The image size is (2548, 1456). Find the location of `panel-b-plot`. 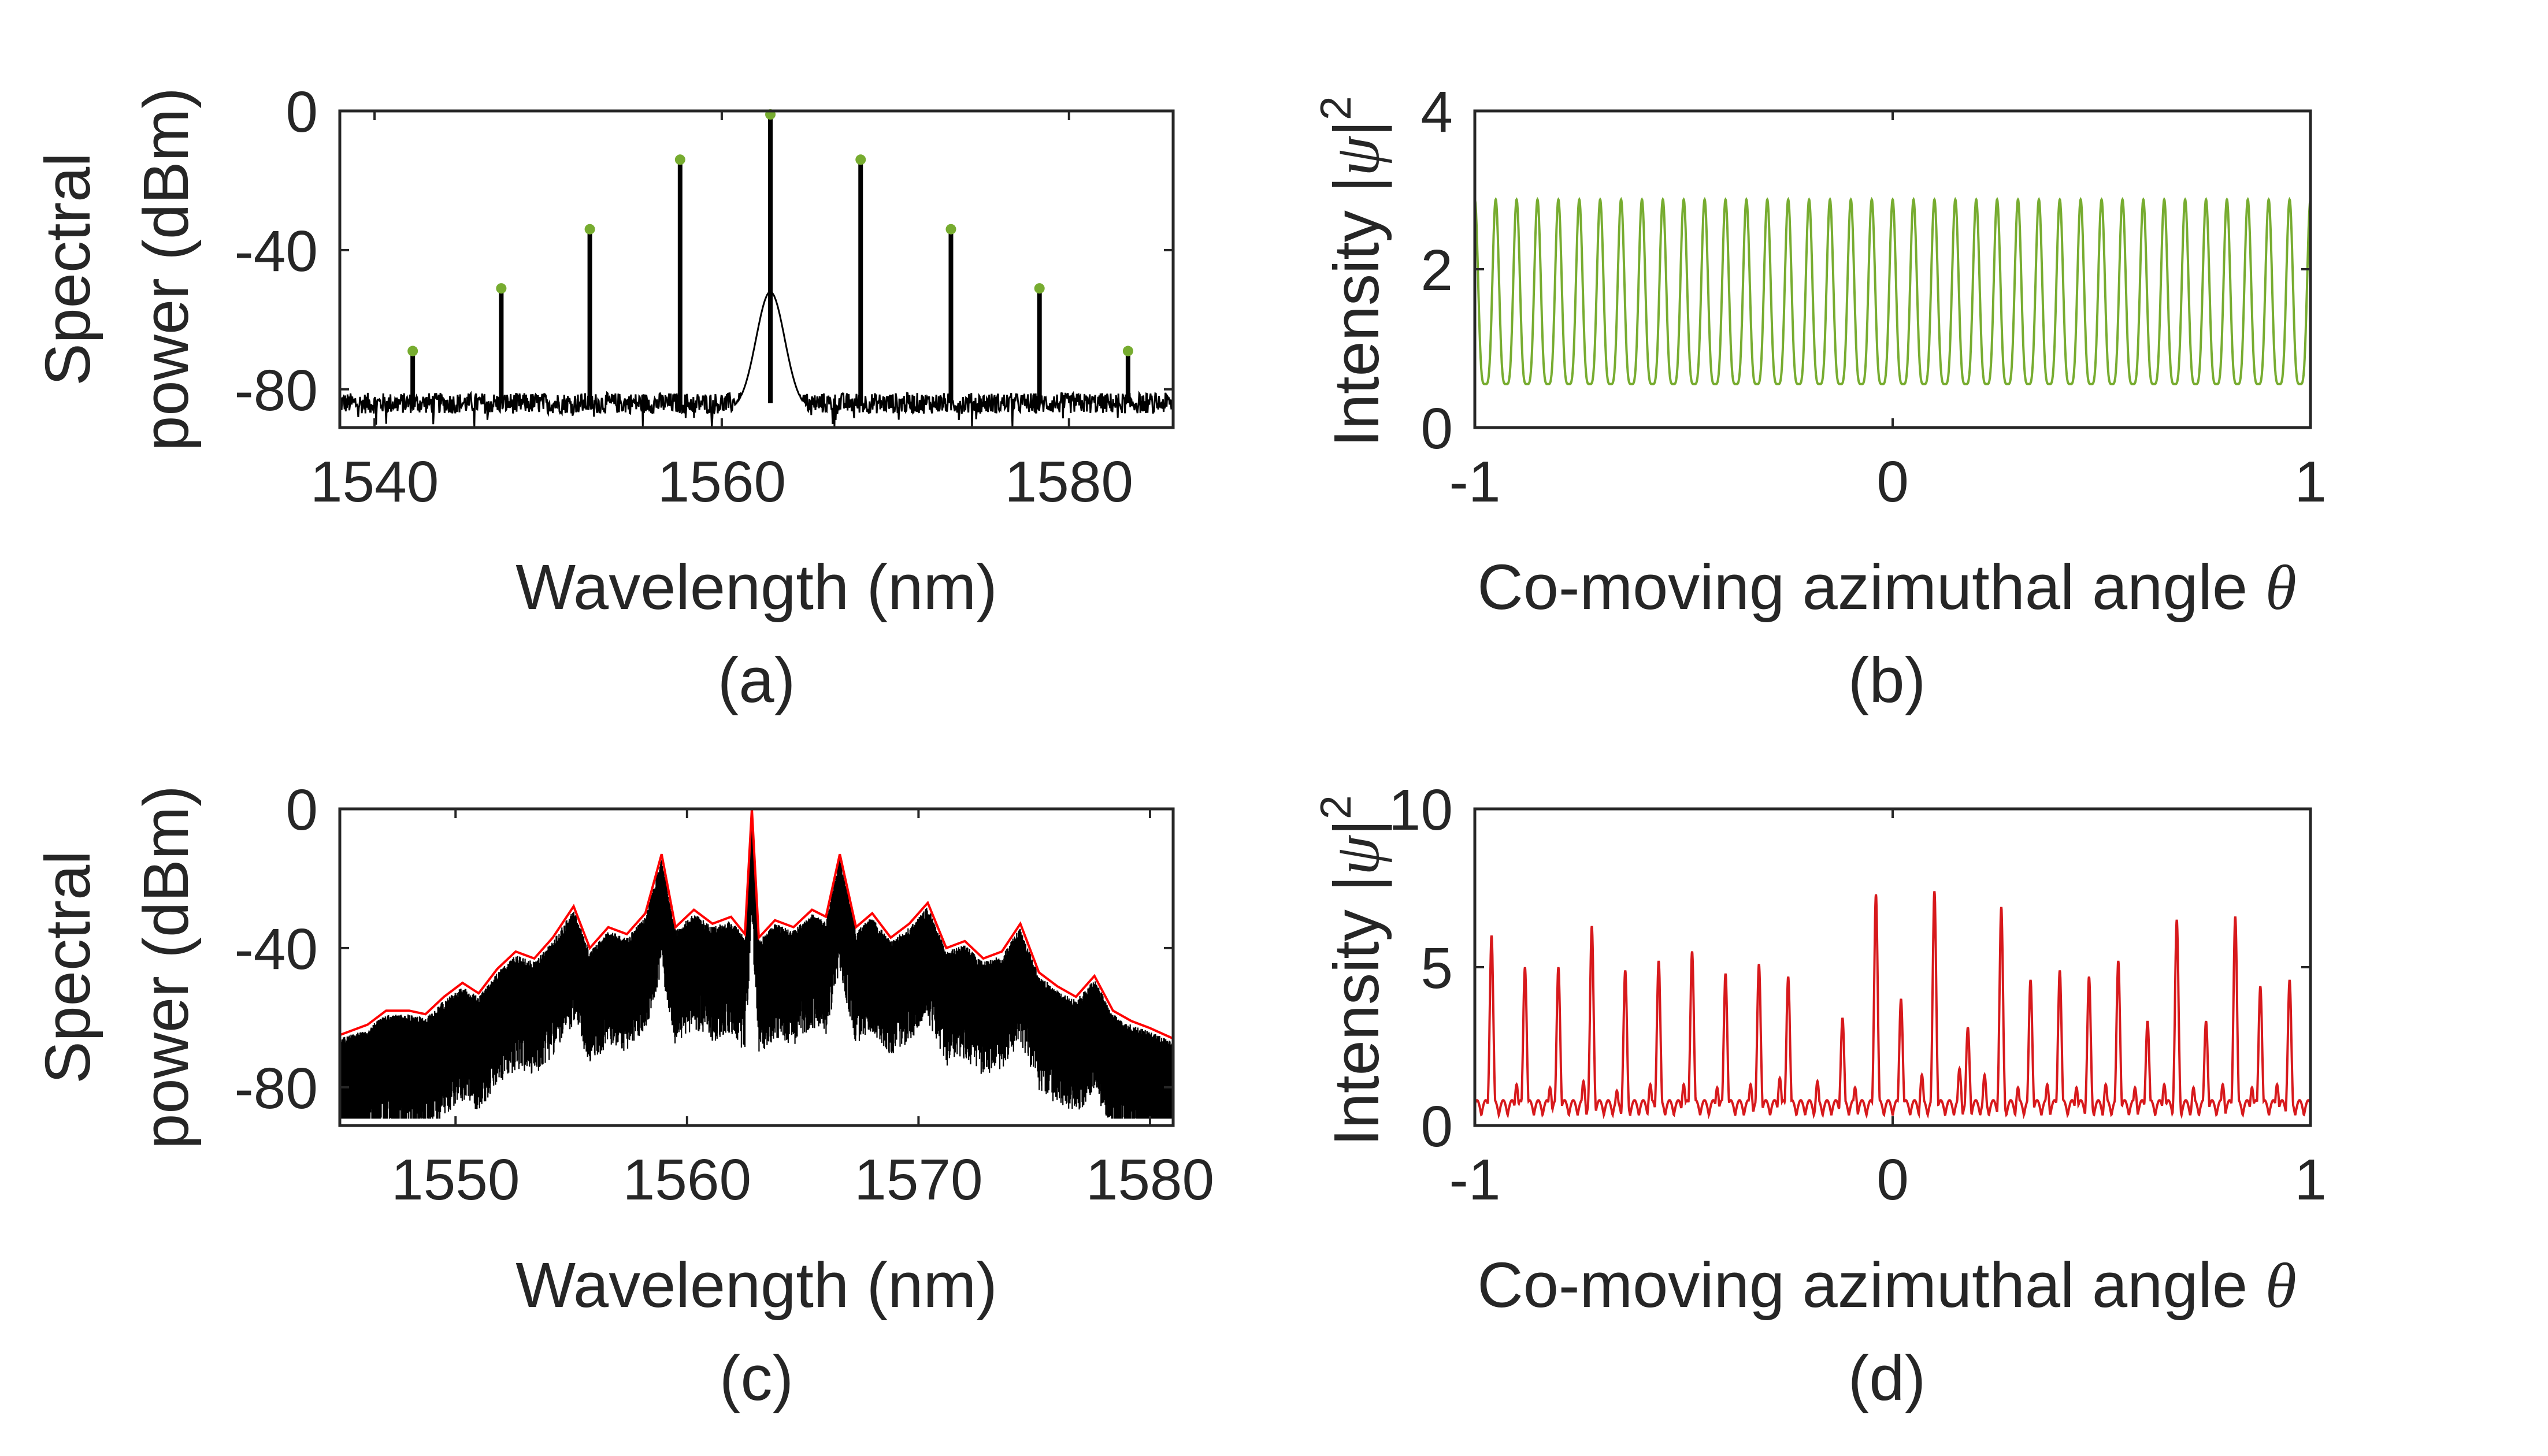

panel-b-plot is located at coordinates (1893, 290).